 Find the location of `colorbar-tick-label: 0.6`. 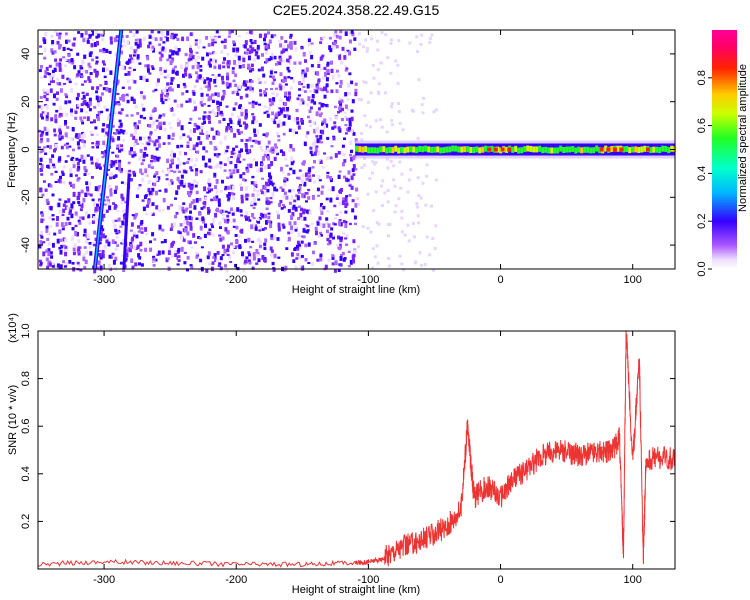

colorbar-tick-label: 0.6 is located at coordinates (702, 125).